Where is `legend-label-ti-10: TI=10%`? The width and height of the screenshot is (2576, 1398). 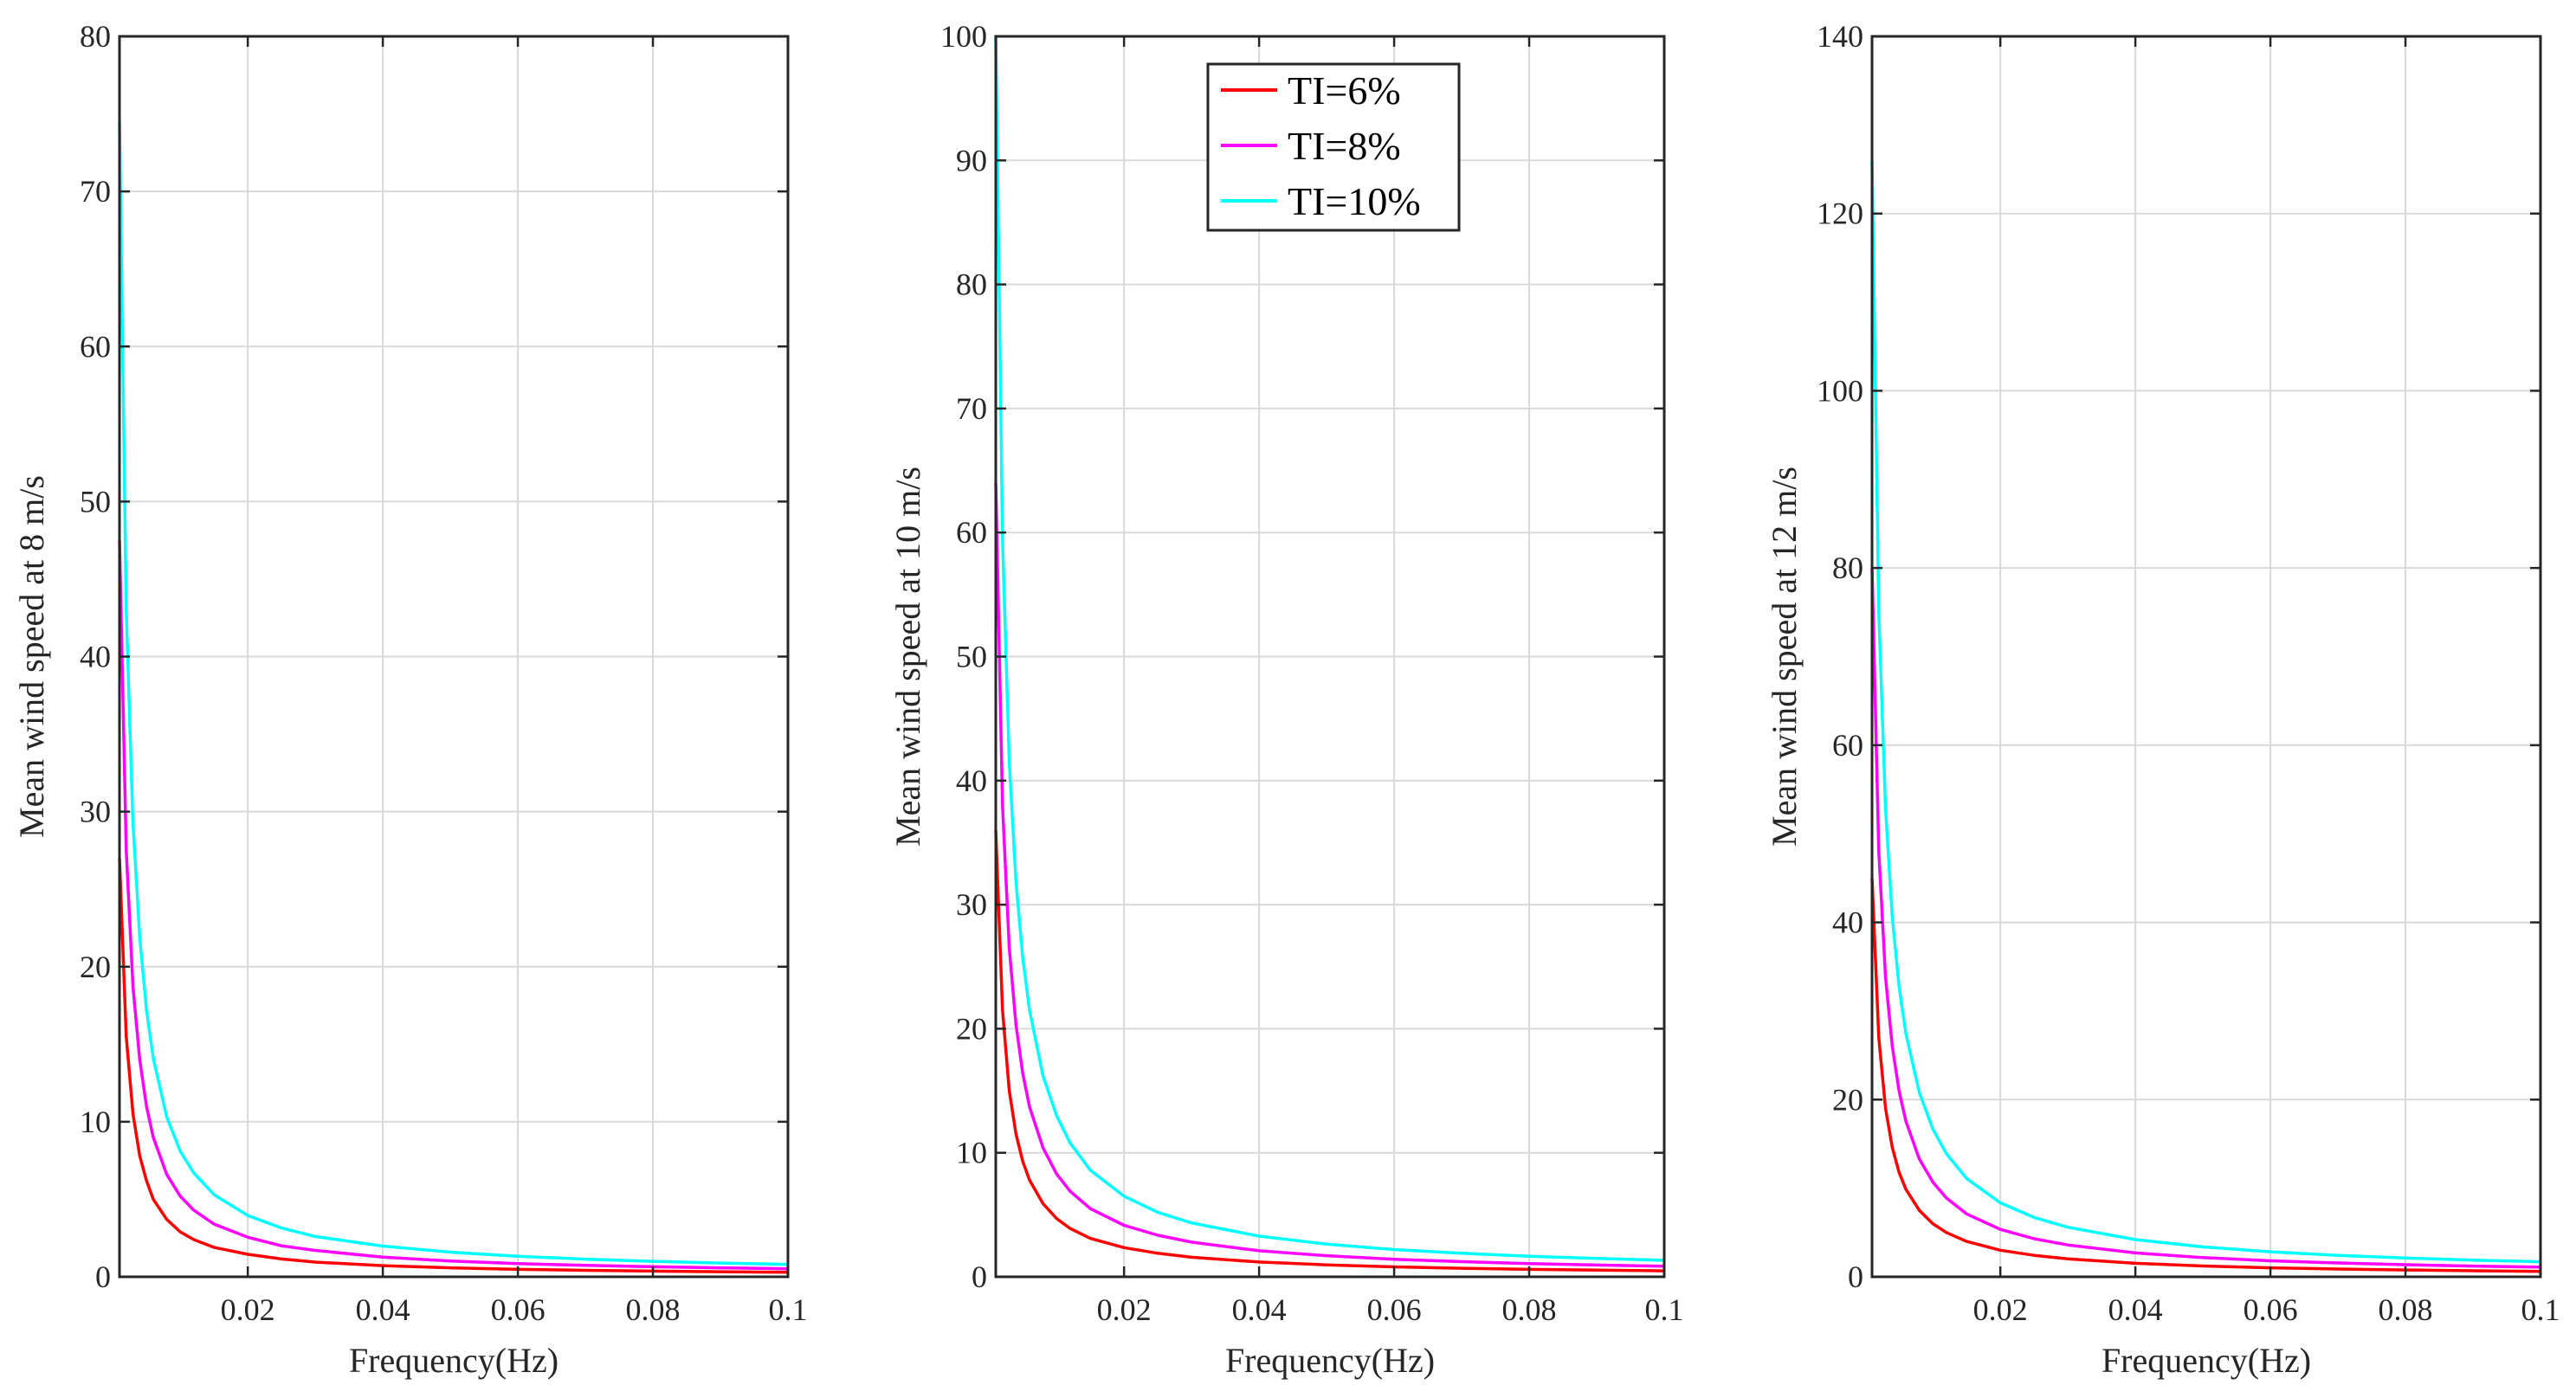
legend-label-ti-10: TI=10% is located at coordinates (1354, 201).